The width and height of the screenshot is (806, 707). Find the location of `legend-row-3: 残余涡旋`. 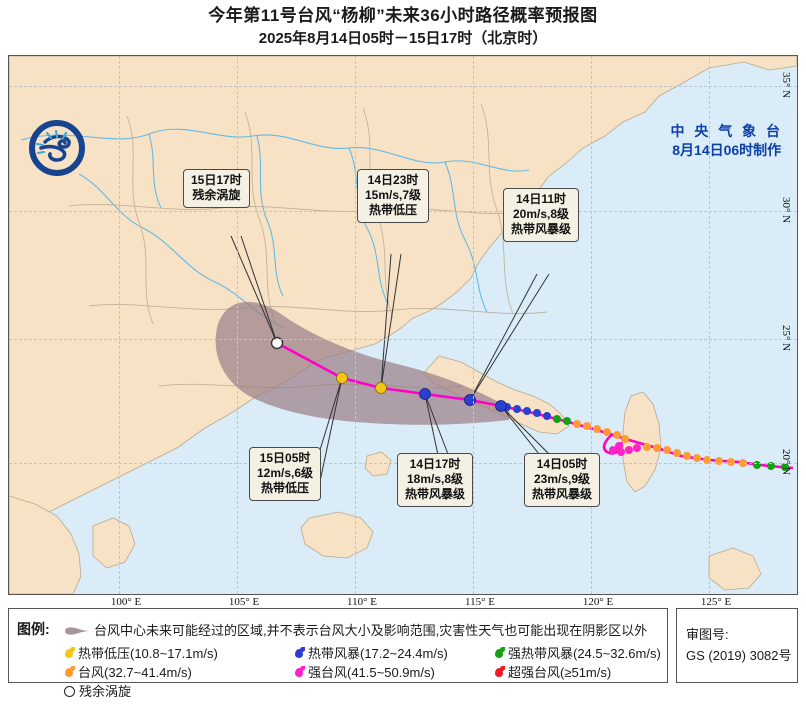

legend-row-3: 残余涡旋 is located at coordinates (97, 690).